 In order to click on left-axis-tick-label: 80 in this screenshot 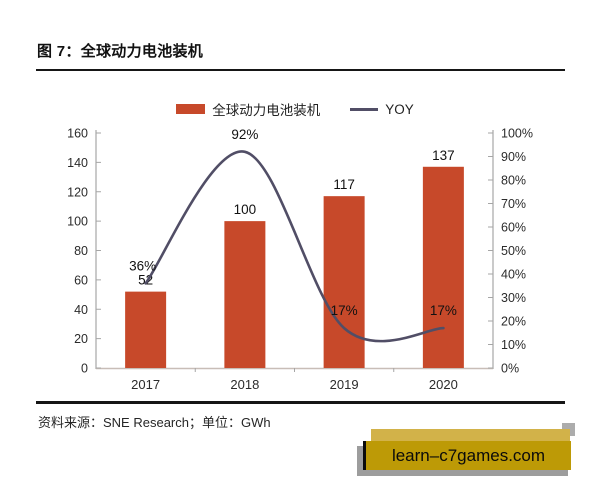, I will do `click(81, 251)`.